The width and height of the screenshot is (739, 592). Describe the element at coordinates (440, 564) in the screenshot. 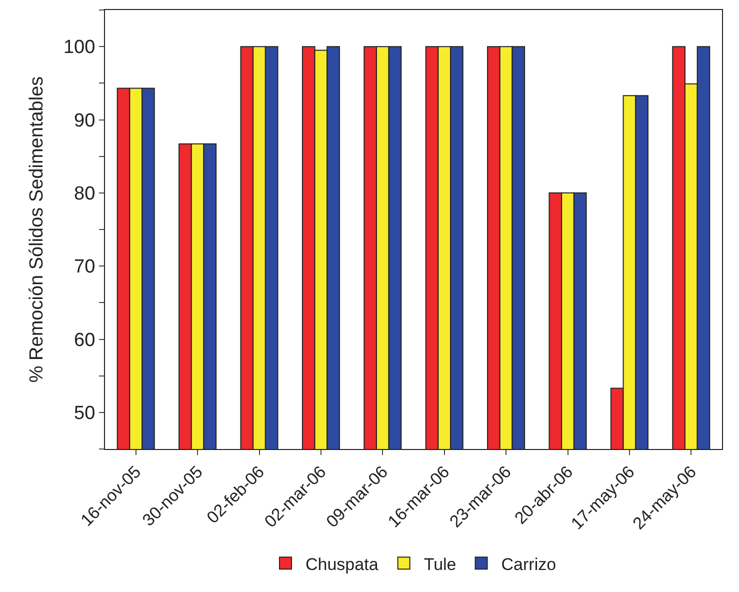

I see `legend-label: Tule` at that location.